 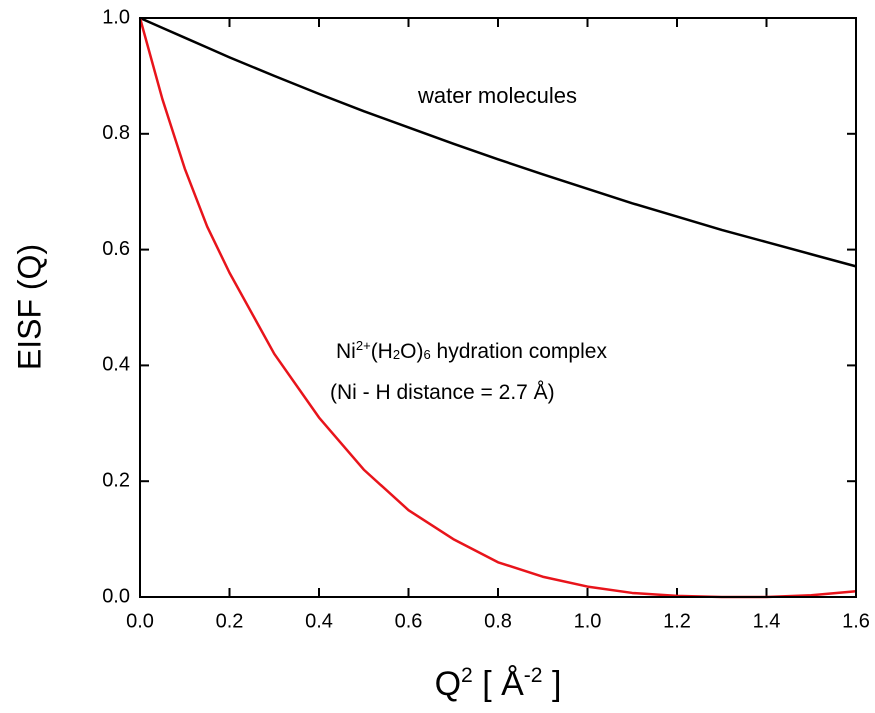 I want to click on y-tick-label: 0.4, so click(x=116, y=365).